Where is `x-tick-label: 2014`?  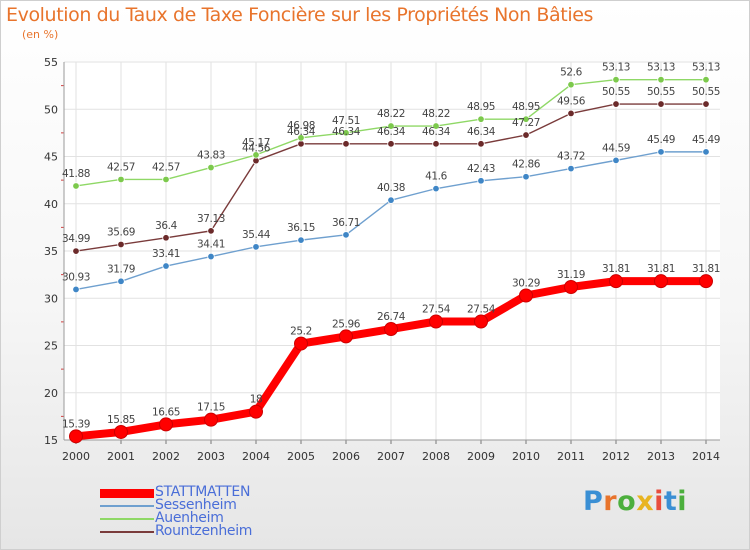
x-tick-label: 2014 is located at coordinates (706, 456).